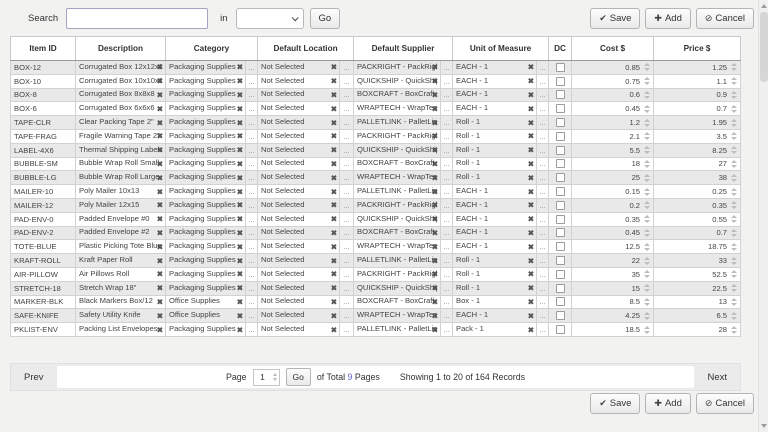 This screenshot has height=432, width=768. What do you see at coordinates (397, 109) in the screenshot?
I see `cell-default-supplier: WRAPTECH - WrapTech ✖` at bounding box center [397, 109].